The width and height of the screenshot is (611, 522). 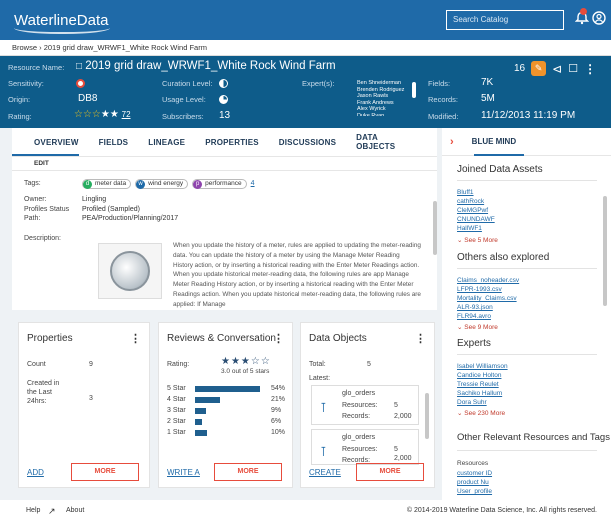 What do you see at coordinates (528, 115) in the screenshot?
I see `modified-value: 11/12/2013 11:19 PM` at bounding box center [528, 115].